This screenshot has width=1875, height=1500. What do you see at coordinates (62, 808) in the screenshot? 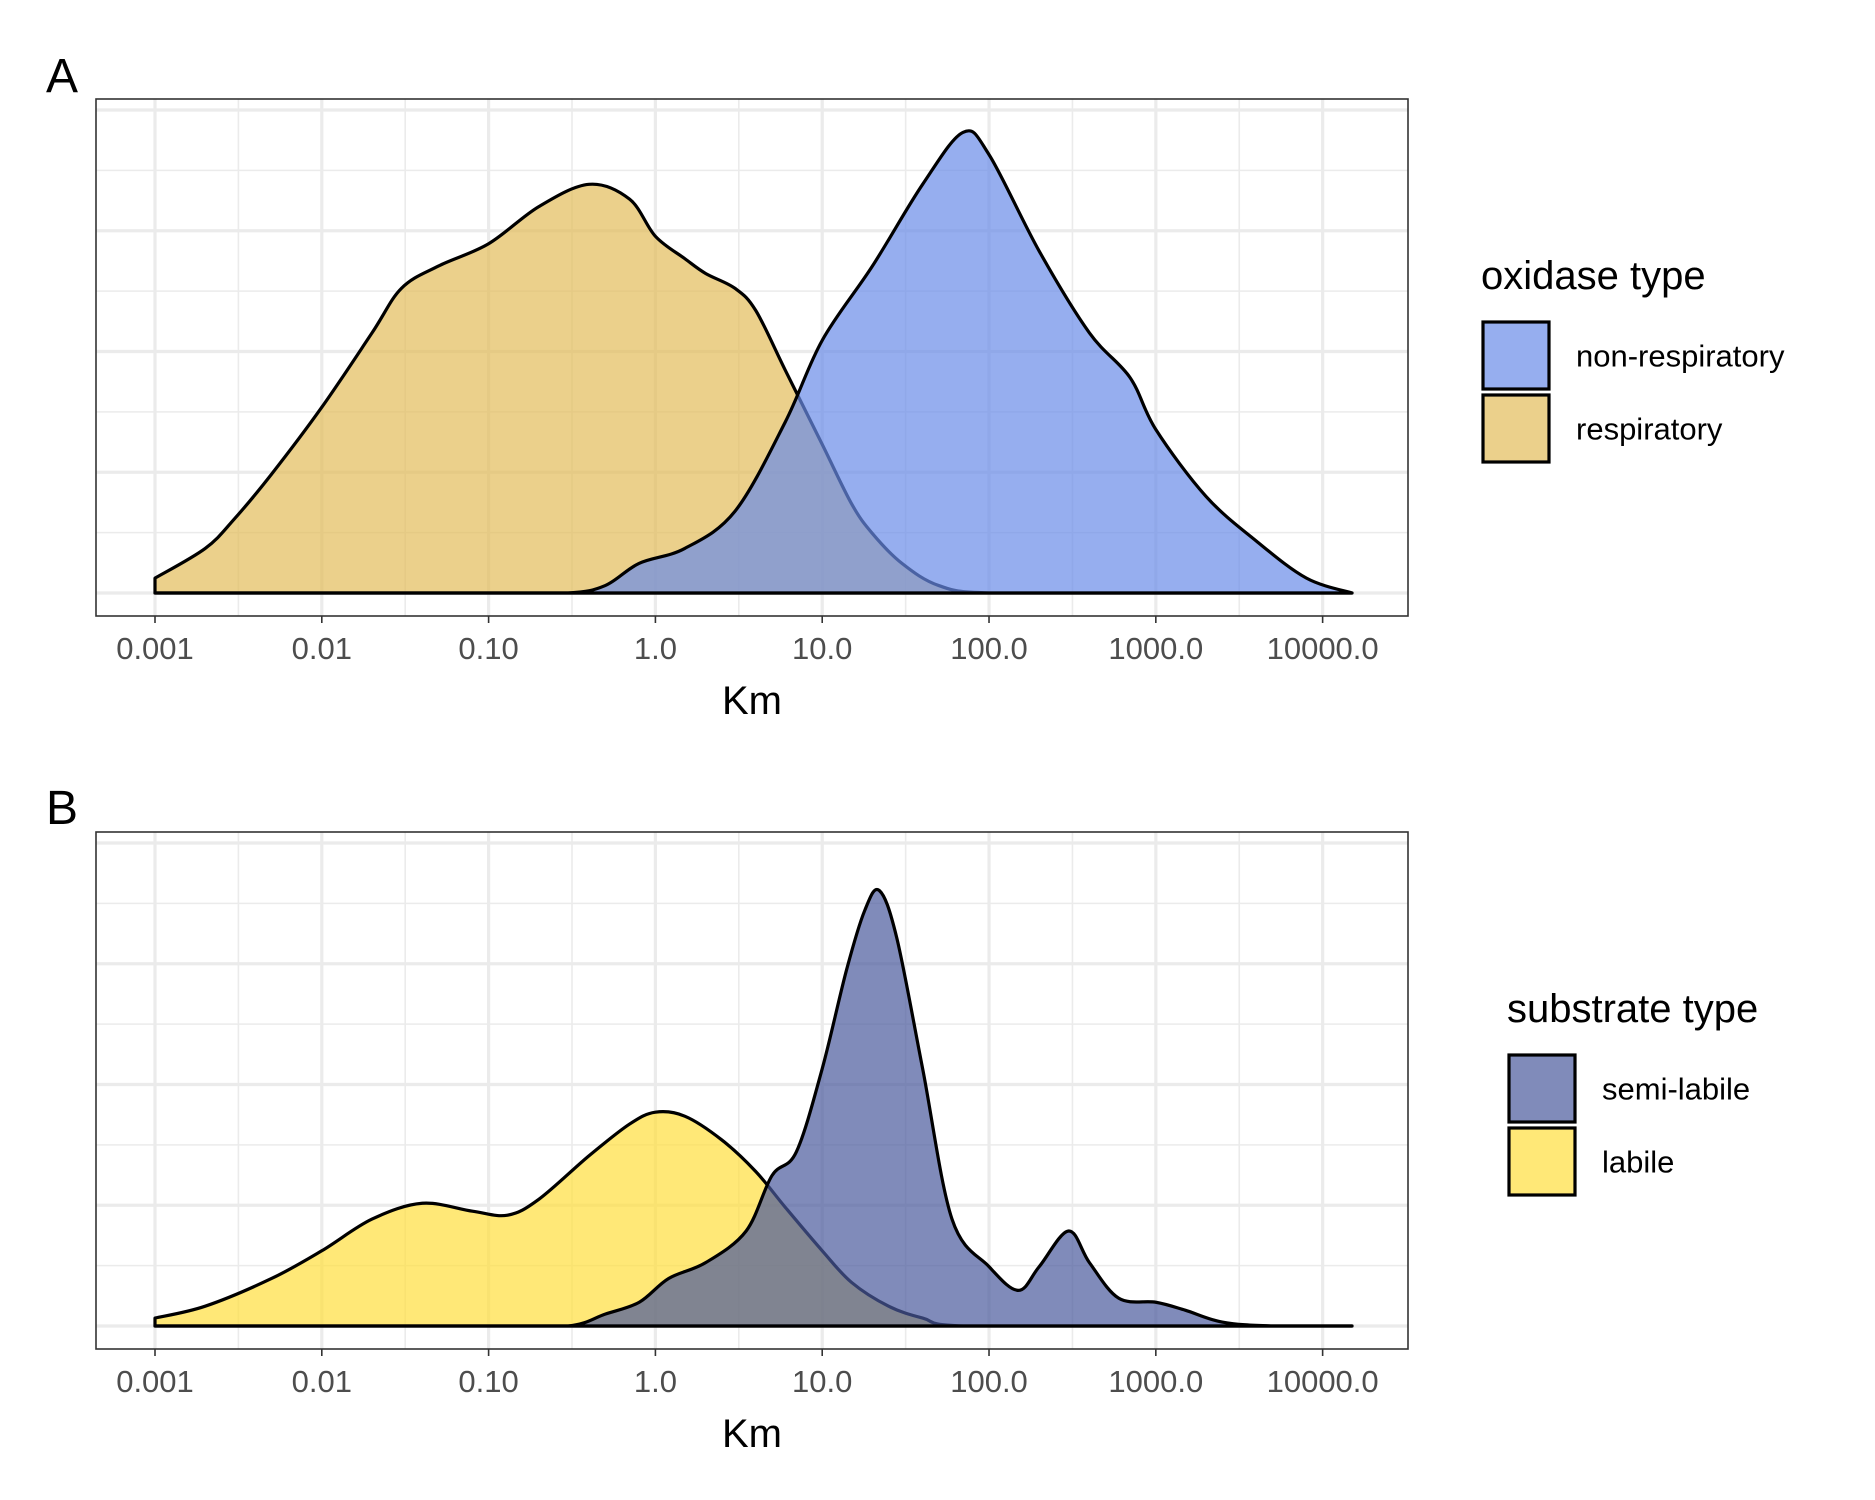
I see `panel-tag: B` at bounding box center [62, 808].